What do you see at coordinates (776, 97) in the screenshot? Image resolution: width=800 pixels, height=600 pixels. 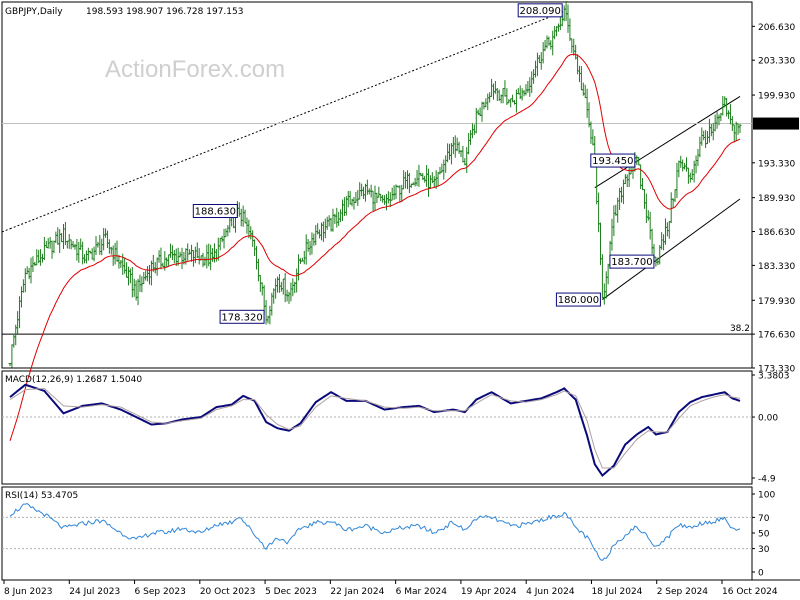 I see `price-tick-label: 199.930` at bounding box center [776, 97].